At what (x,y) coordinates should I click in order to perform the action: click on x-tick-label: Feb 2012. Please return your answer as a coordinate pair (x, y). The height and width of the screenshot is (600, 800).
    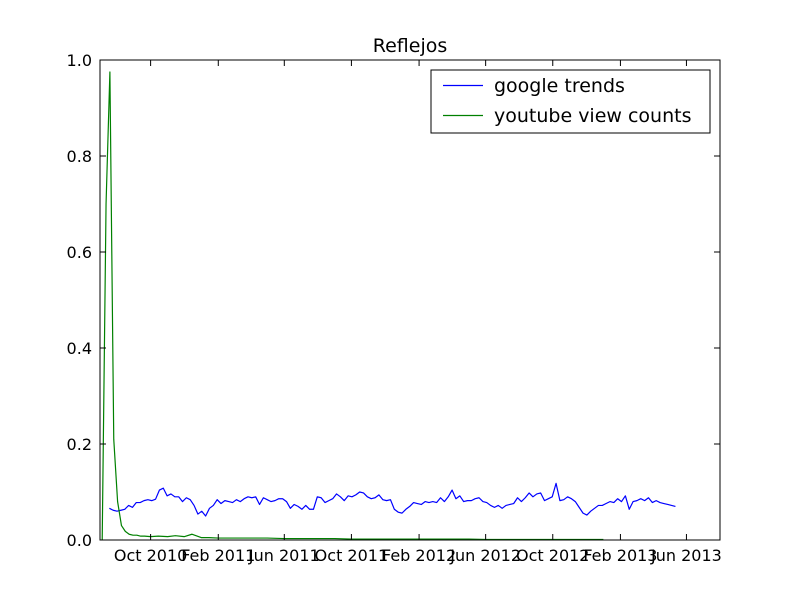
    Looking at the image, I should click on (419, 555).